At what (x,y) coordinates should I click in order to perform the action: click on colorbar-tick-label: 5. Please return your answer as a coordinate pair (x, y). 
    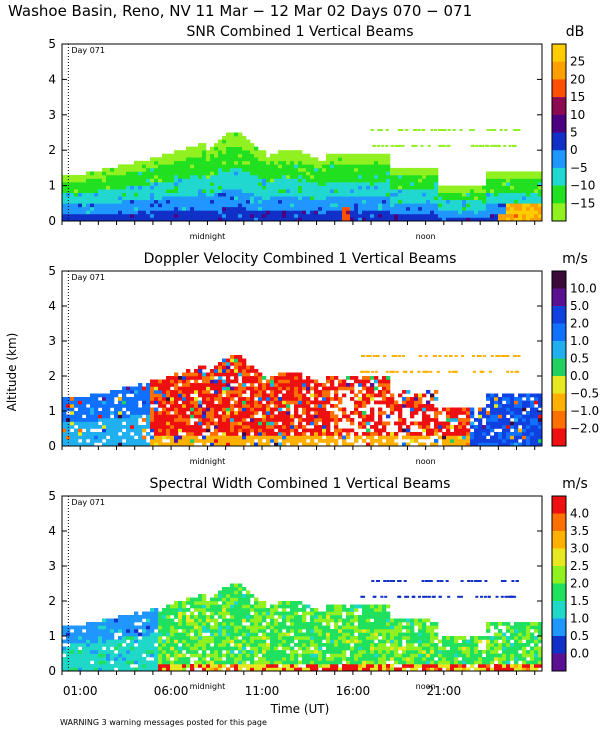
    Looking at the image, I should click on (574, 133).